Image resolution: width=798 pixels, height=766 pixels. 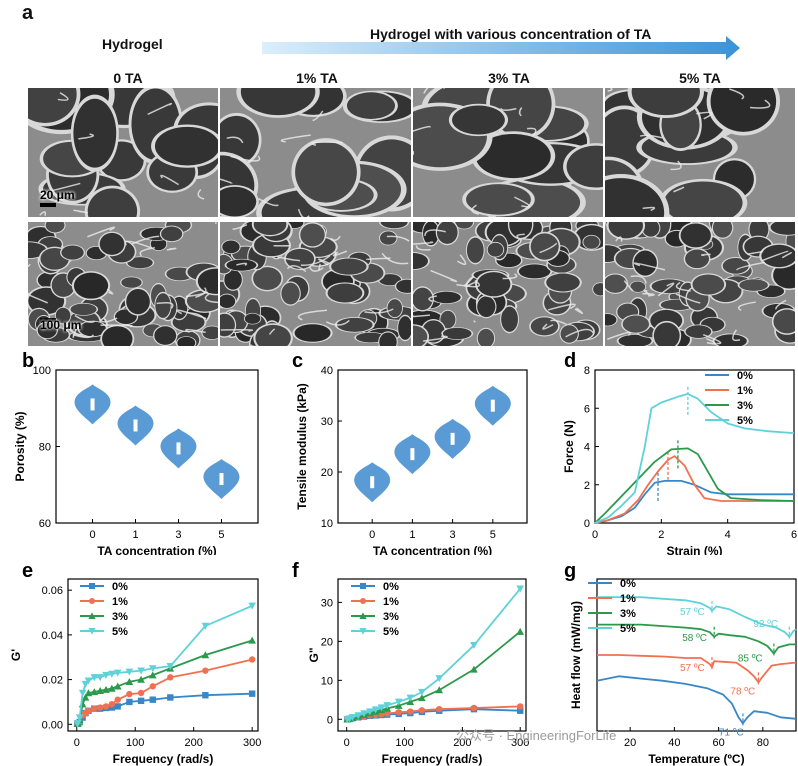 What do you see at coordinates (28, 361) in the screenshot?
I see `panel-letter: b` at bounding box center [28, 361].